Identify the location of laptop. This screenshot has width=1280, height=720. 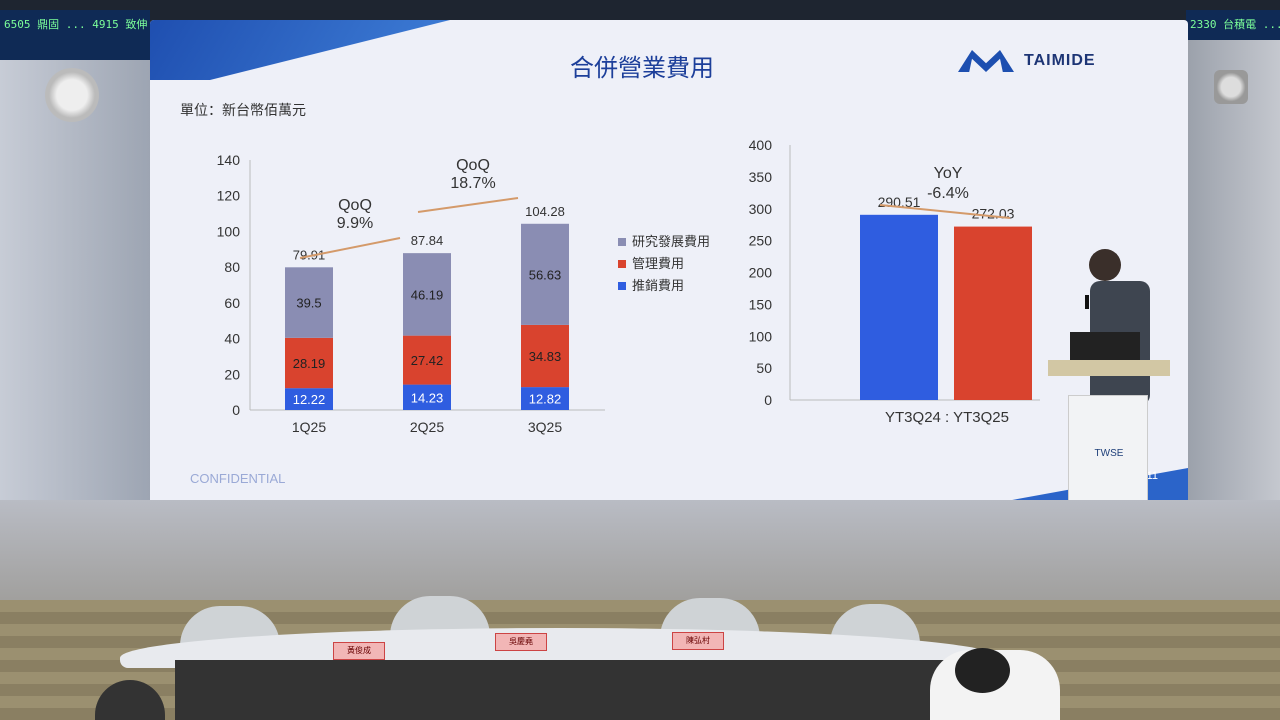
(1105, 347).